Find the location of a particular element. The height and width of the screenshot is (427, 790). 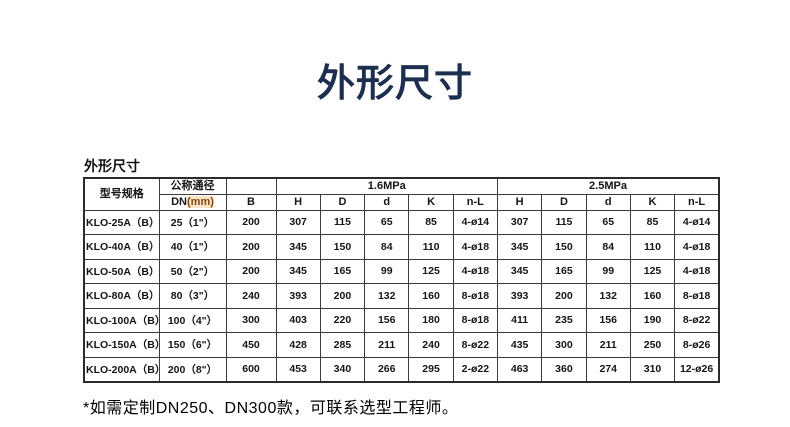

cell-dn: 200（8"） is located at coordinates (192, 369).